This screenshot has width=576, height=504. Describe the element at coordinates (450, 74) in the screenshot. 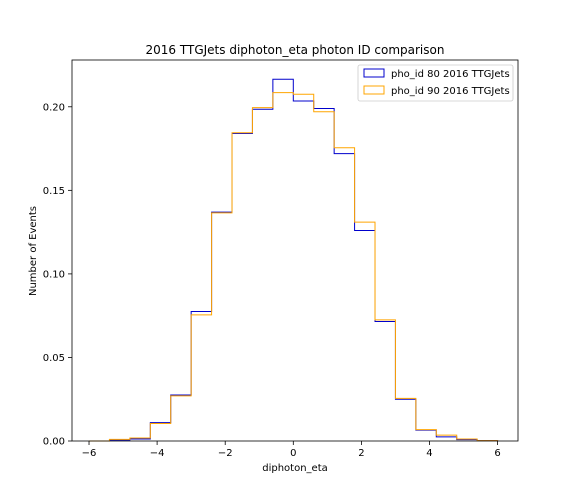

I see `legend-label-pho-id-80: pho_id 80 2016 TTGJets` at that location.